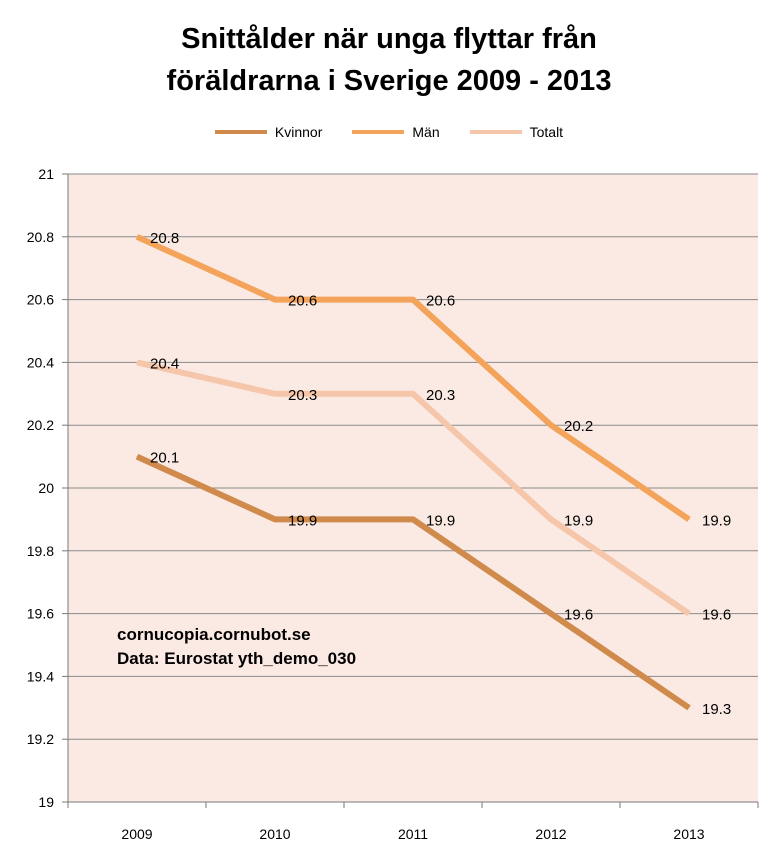 The image size is (778, 860). What do you see at coordinates (274, 834) in the screenshot?
I see `x-tick-label: 2010` at bounding box center [274, 834].